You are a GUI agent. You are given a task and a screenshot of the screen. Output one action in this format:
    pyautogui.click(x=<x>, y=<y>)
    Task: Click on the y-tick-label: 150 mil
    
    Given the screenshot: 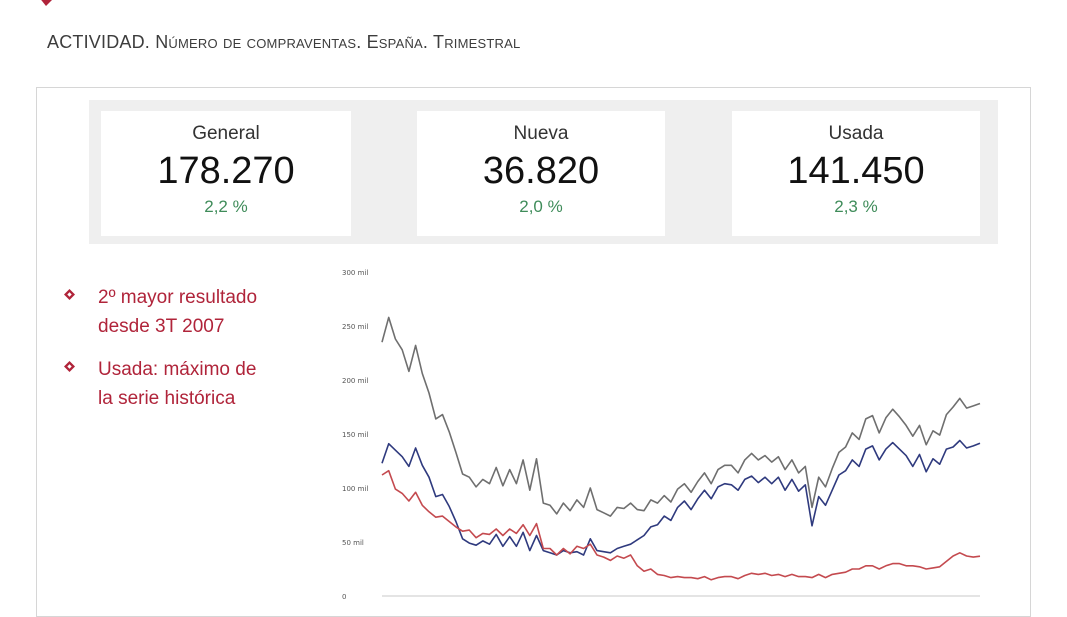 What is the action you would take?
    pyautogui.click(x=355, y=435)
    